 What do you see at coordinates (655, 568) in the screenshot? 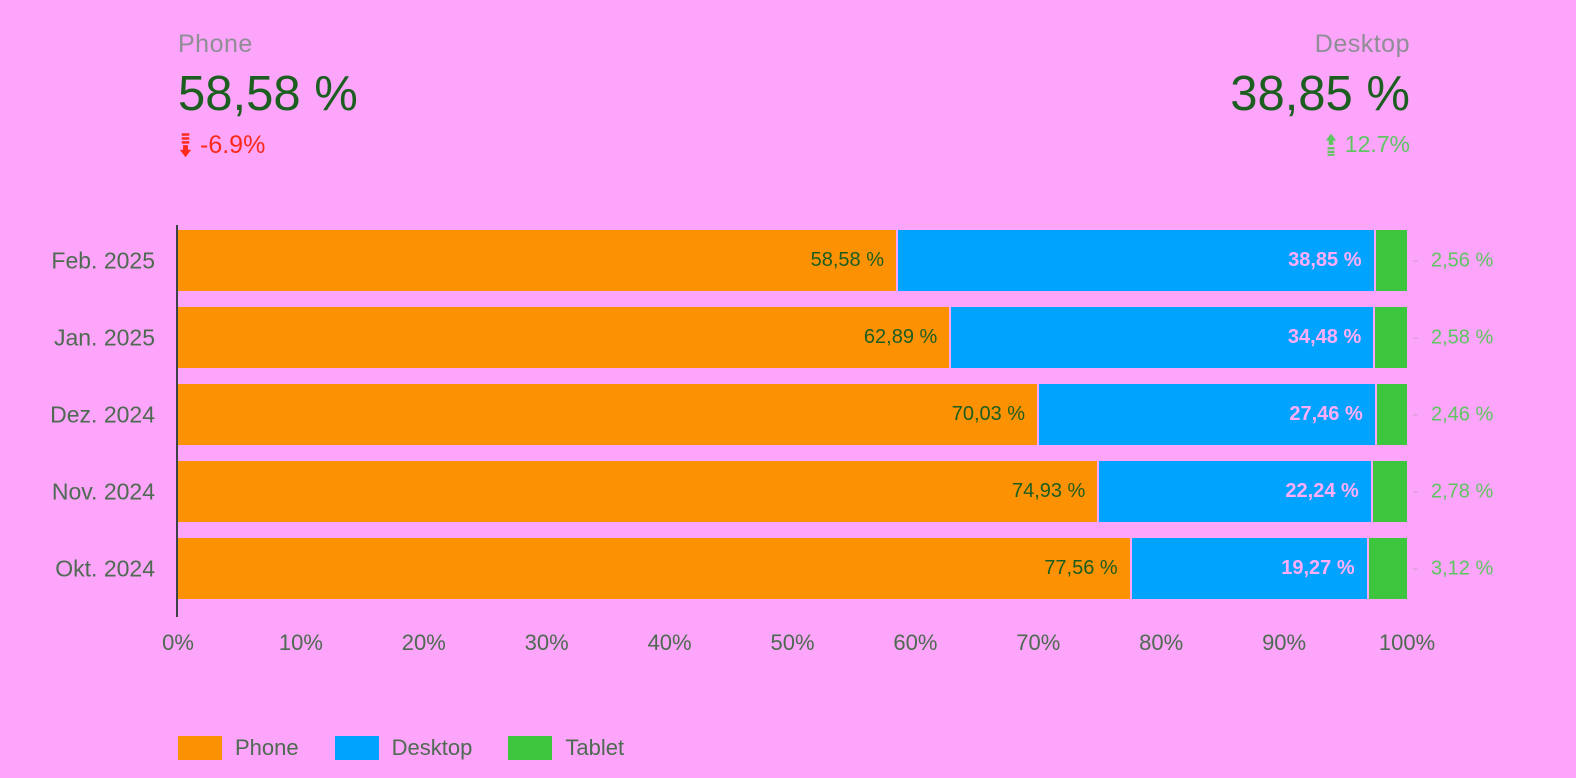
I see `bar-segment-phone: 77,56 %` at bounding box center [655, 568].